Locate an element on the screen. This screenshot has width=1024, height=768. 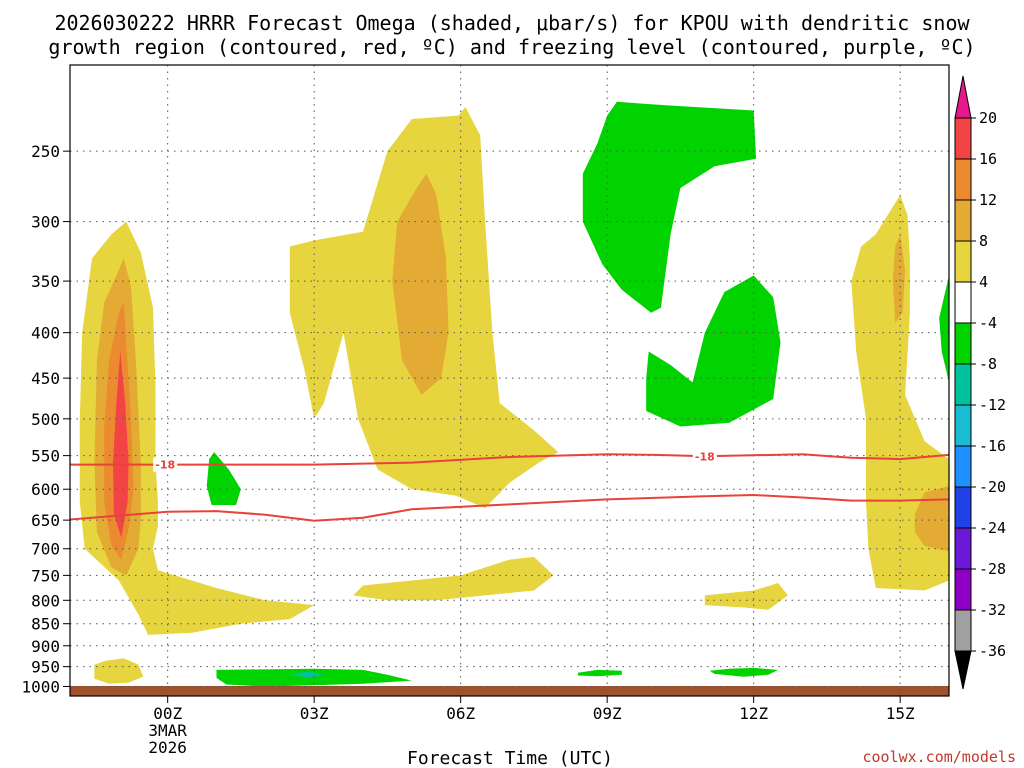
colorbar-label-4: 4 is located at coordinates (983, 282).